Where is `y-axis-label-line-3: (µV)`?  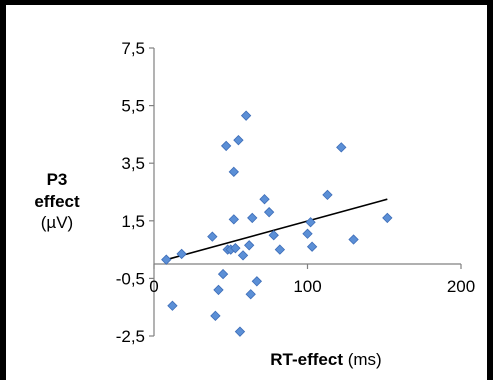
y-axis-label-line-3: (µV) is located at coordinates (57, 222).